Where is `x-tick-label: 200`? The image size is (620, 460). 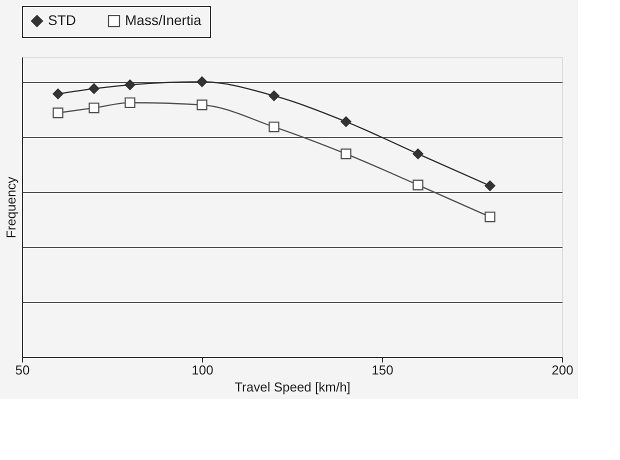 x-tick-label: 200 is located at coordinates (563, 370).